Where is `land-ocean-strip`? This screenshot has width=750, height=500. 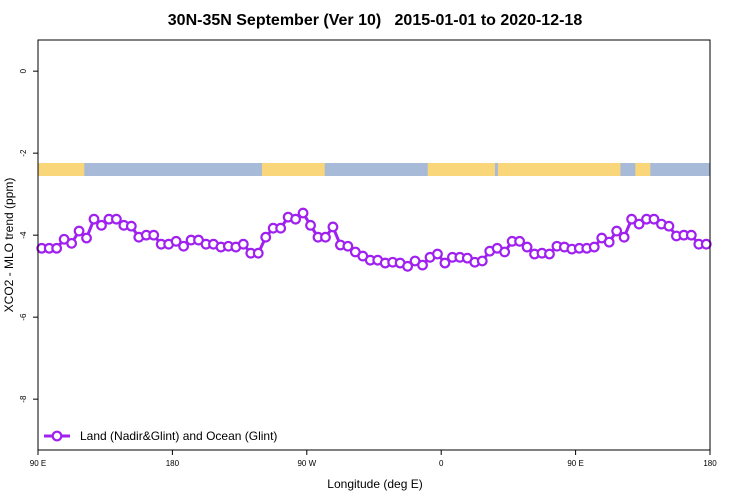 land-ocean-strip is located at coordinates (374, 169).